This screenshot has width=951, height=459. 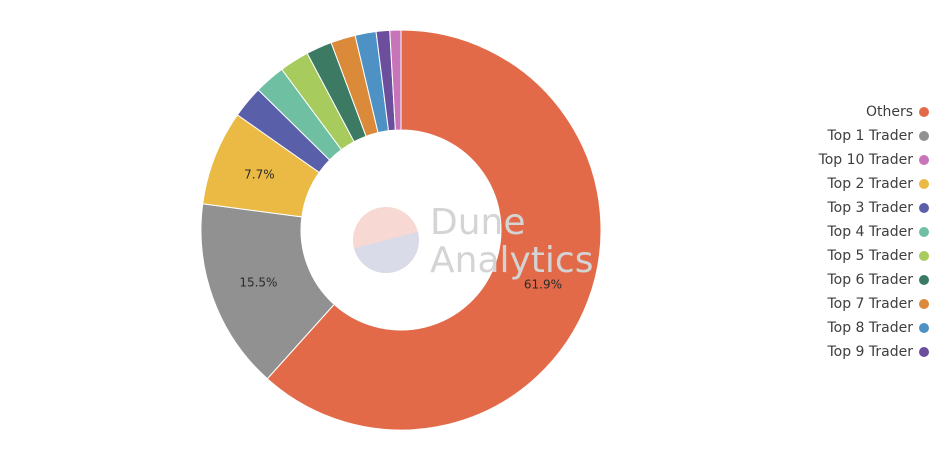 I want to click on legend-item-top-2-trader: Top 2 Trader, so click(x=874, y=184).